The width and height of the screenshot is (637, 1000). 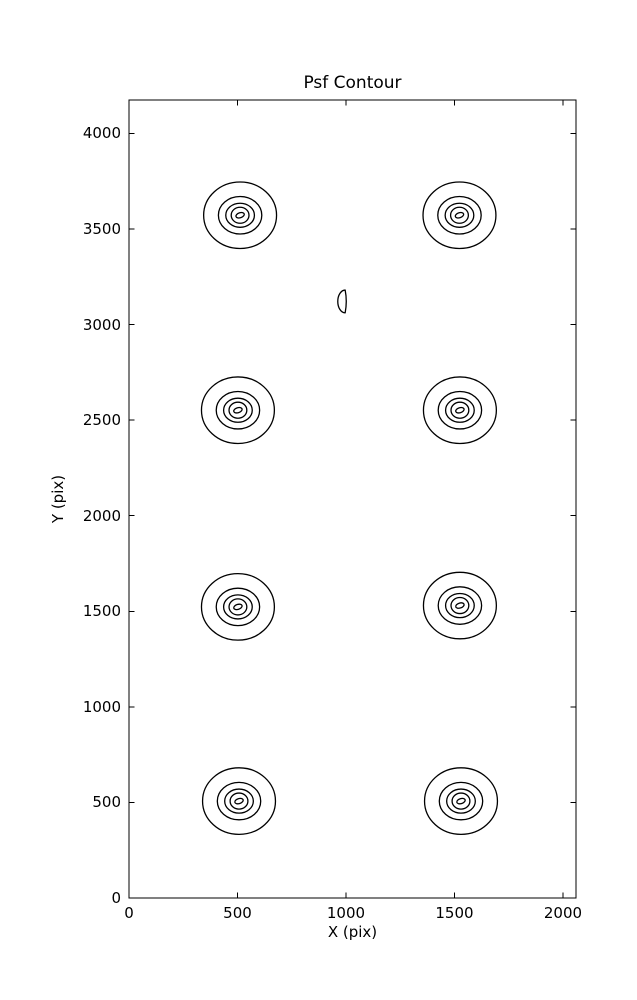 What do you see at coordinates (101, 133) in the screenshot?
I see `y-tick-label: 4000` at bounding box center [101, 133].